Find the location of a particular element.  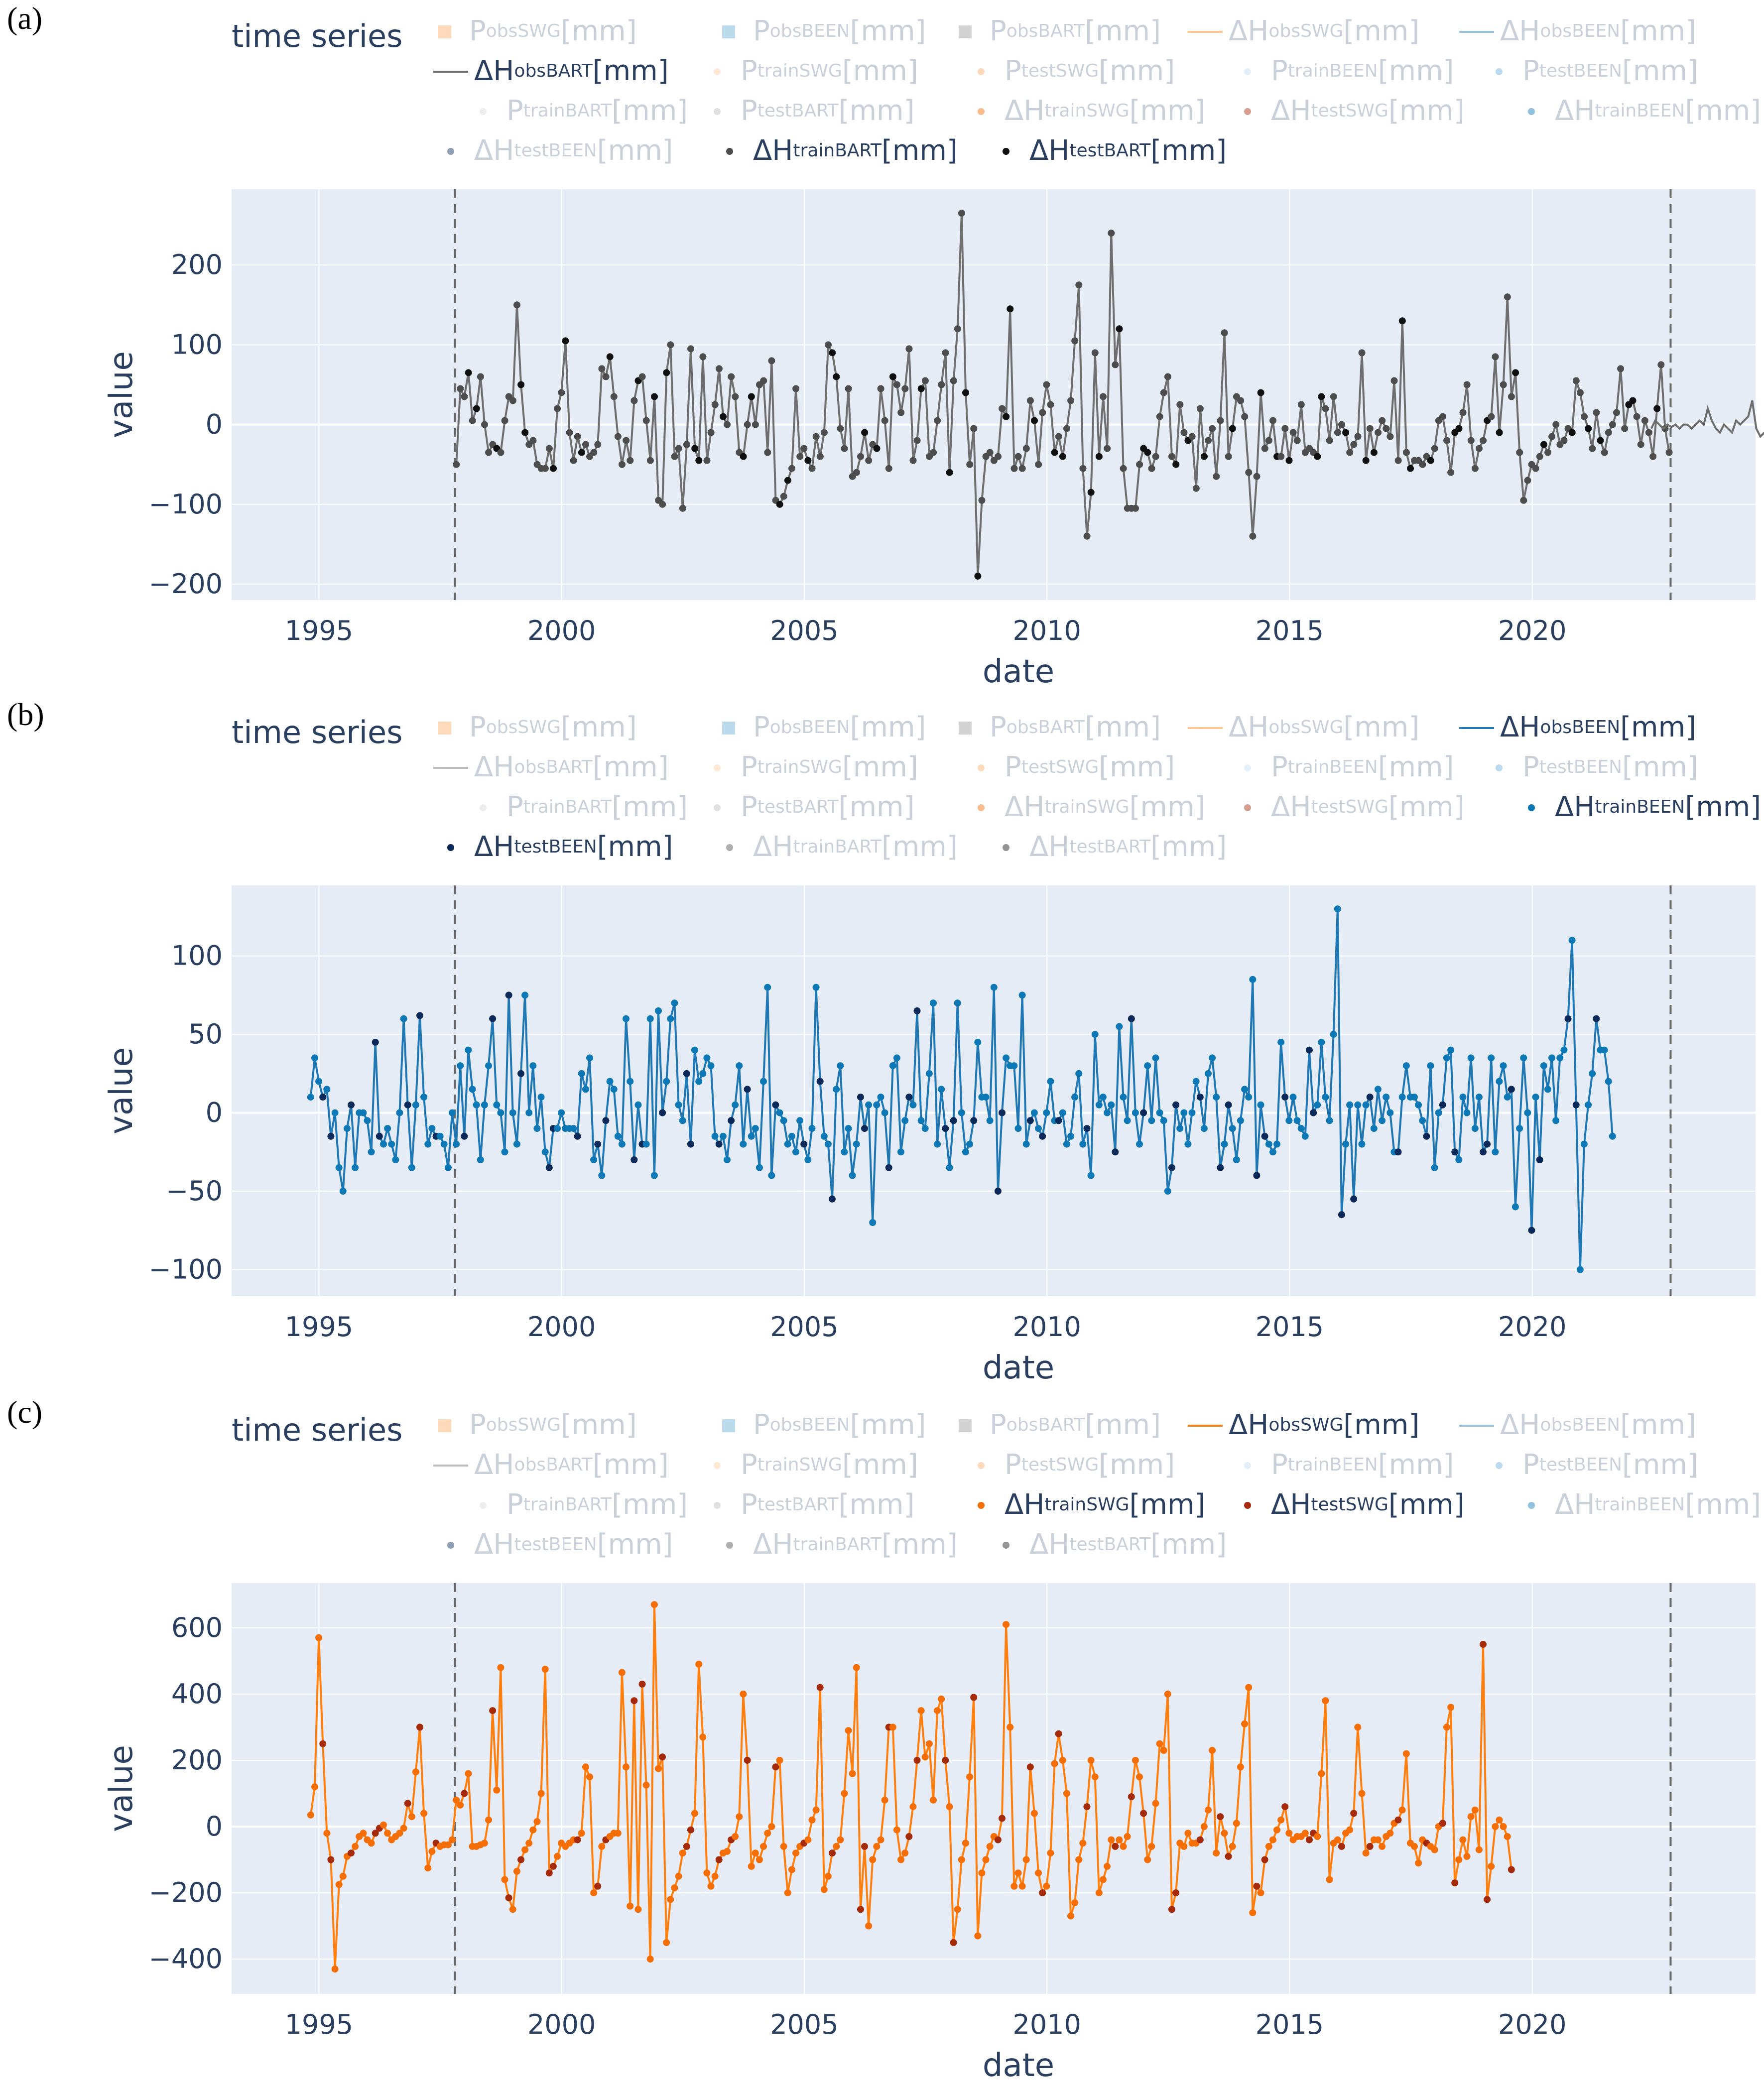

x-tick-label: 2005 is located at coordinates (804, 630).